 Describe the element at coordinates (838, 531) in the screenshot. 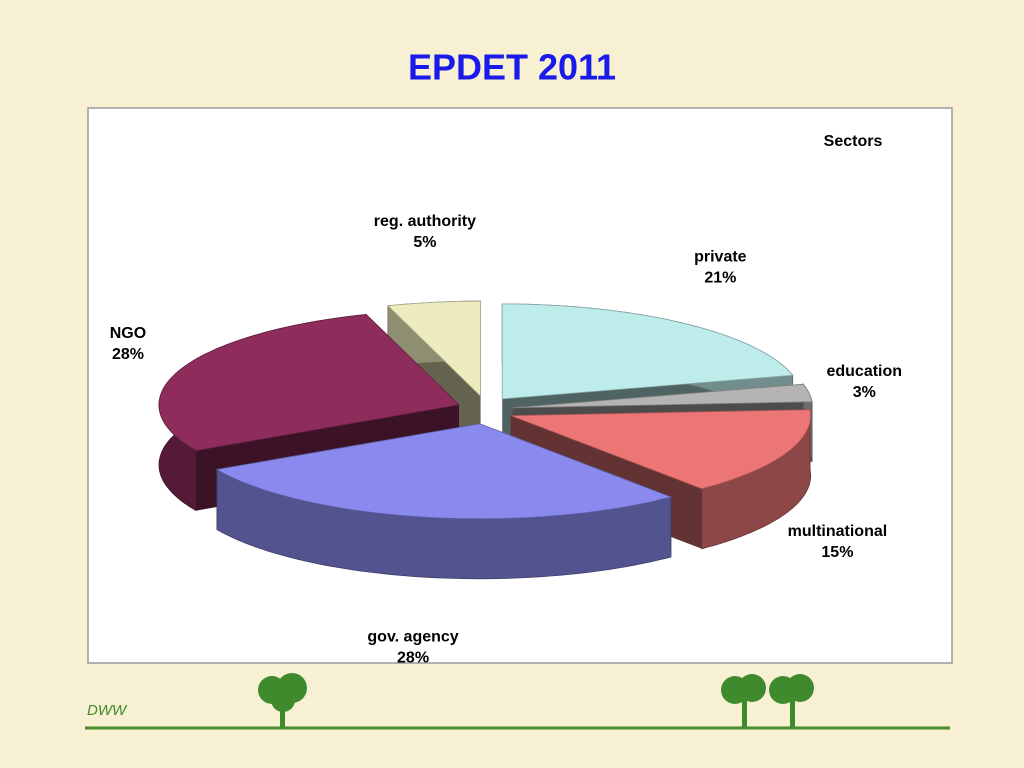

I see `data-label-name: multinational` at that location.